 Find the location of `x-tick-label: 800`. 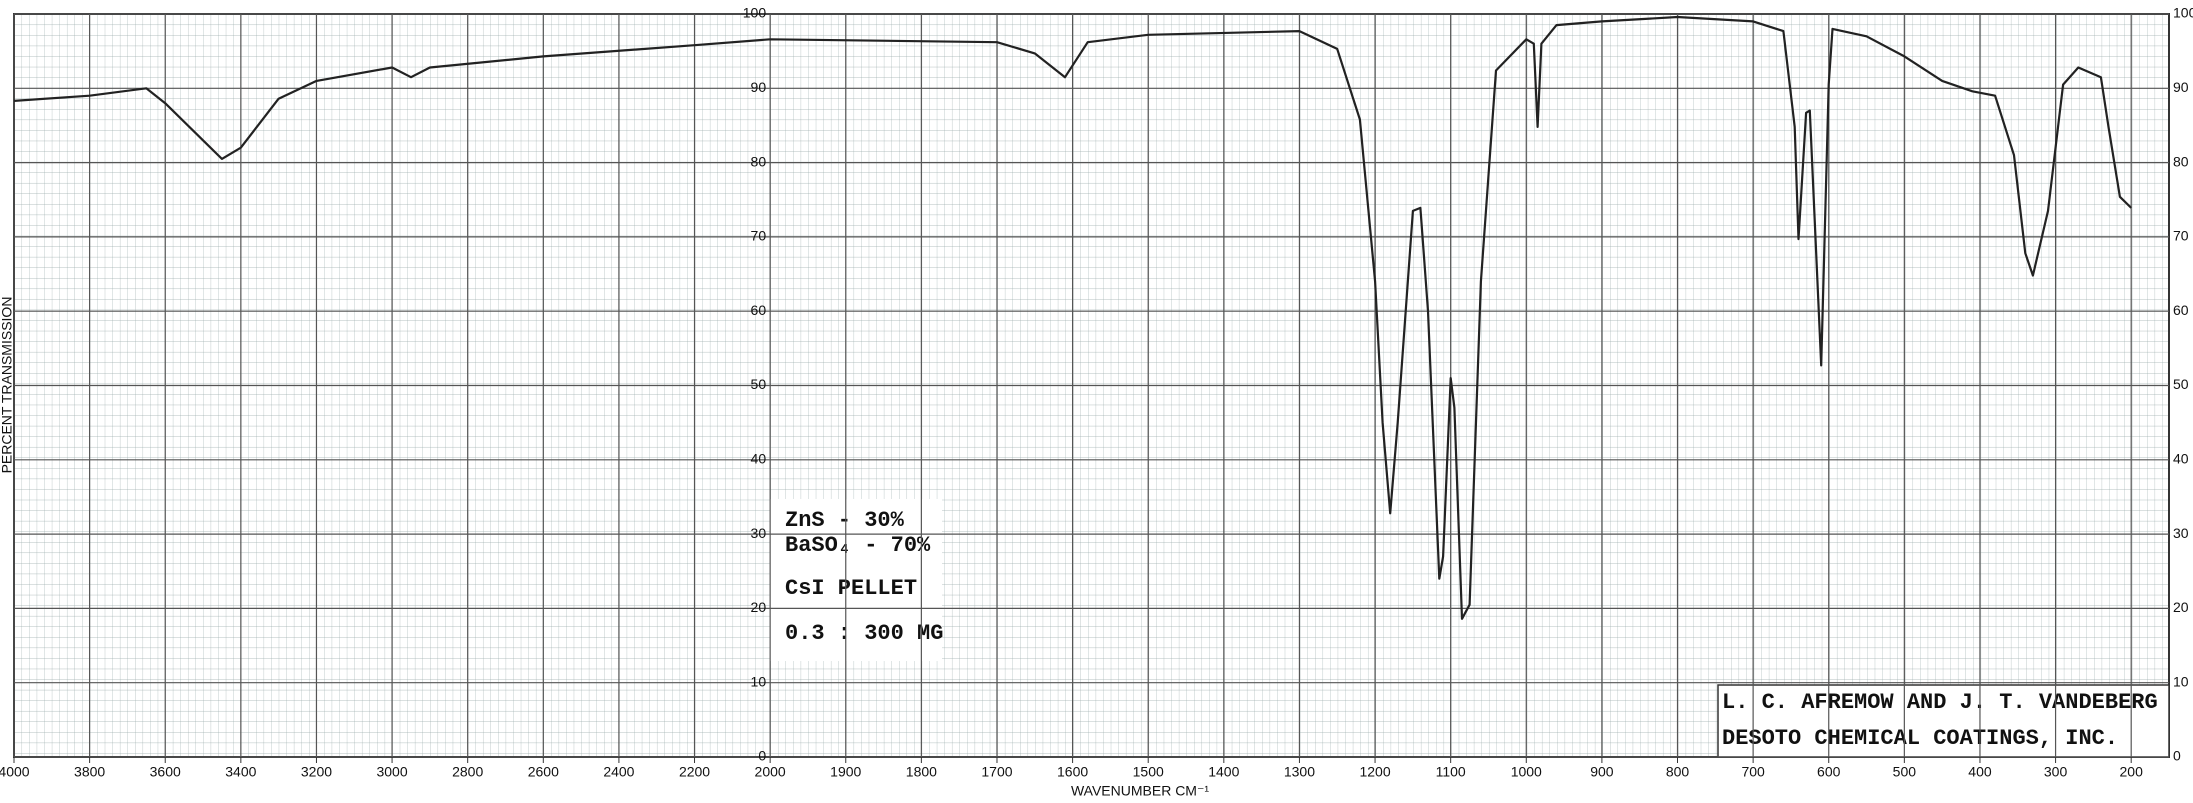

x-tick-label: 800 is located at coordinates (1678, 772).